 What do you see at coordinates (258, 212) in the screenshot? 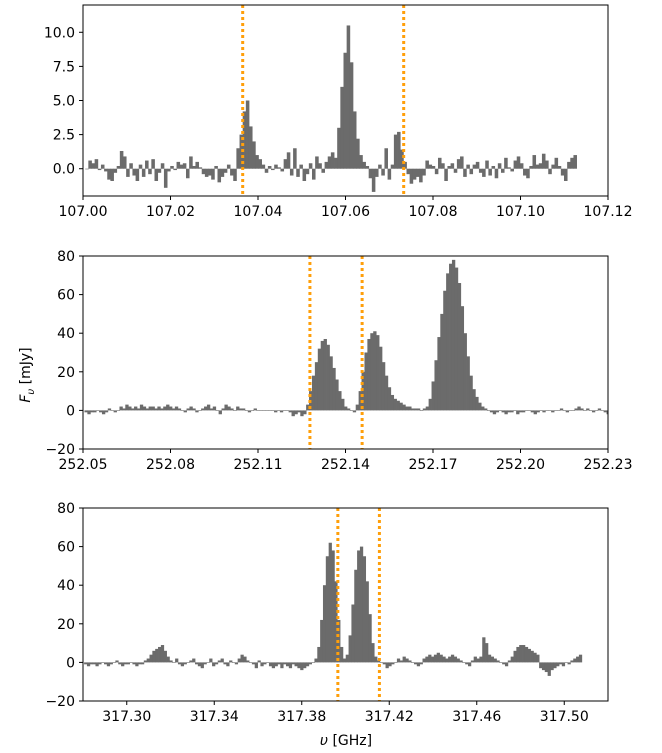
I see `x-tick-label: 107.04` at bounding box center [258, 212].